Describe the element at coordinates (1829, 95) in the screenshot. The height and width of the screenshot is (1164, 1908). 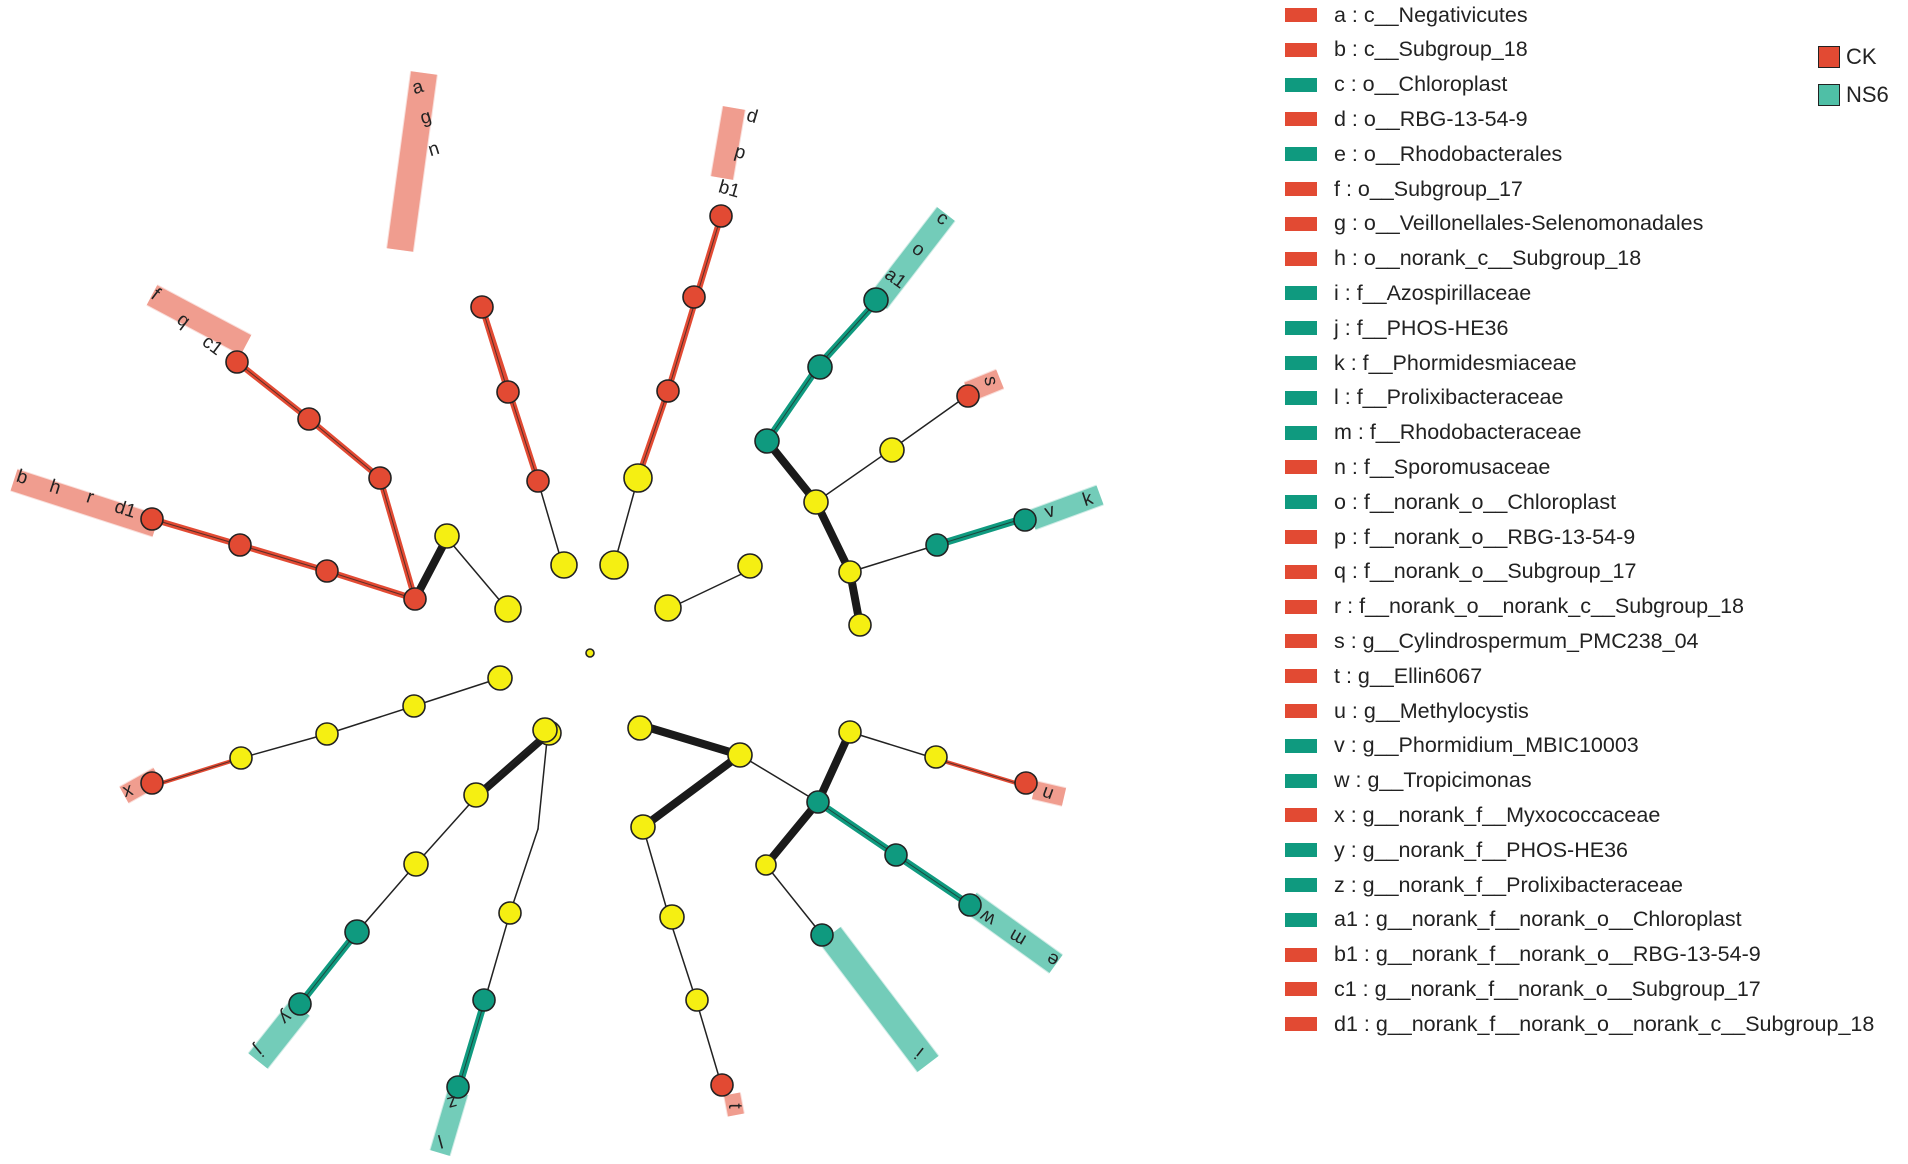
I see `group-swatch` at that location.